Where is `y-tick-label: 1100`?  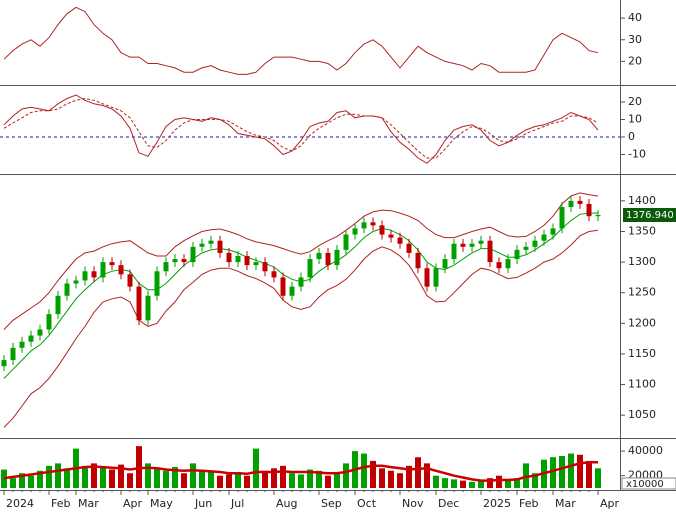 y-tick-label: 1100 is located at coordinates (642, 384).